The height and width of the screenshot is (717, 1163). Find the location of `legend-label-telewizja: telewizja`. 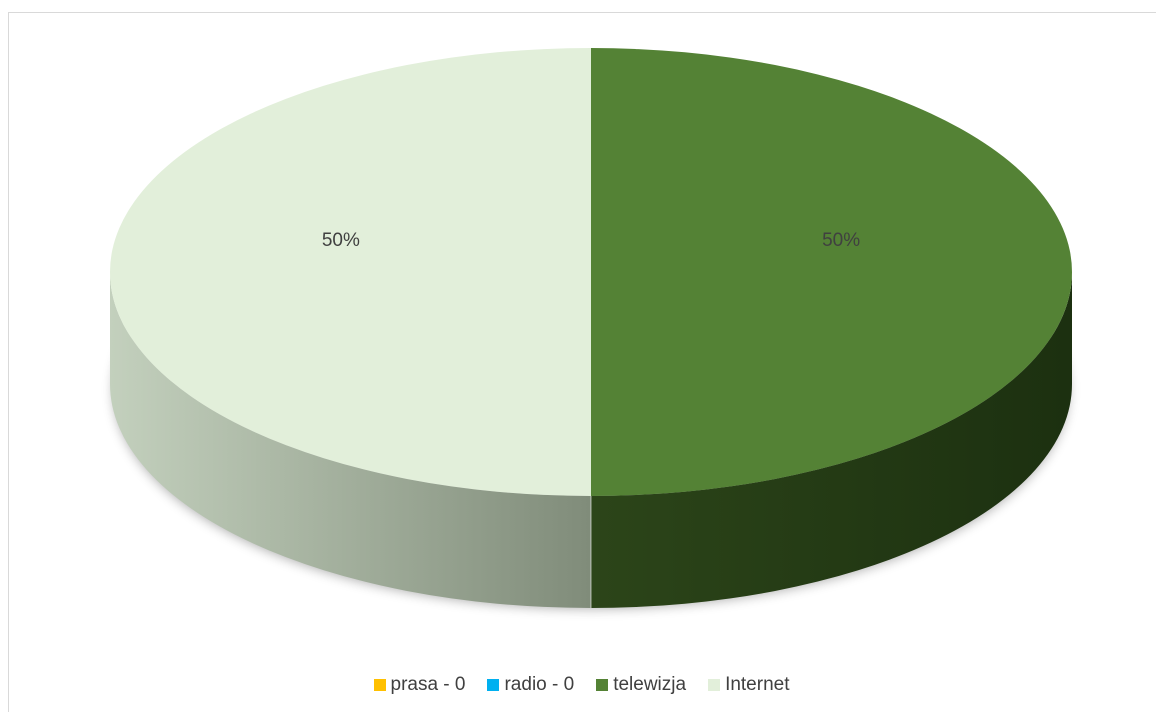

legend-label-telewizja: telewizja is located at coordinates (650, 684).